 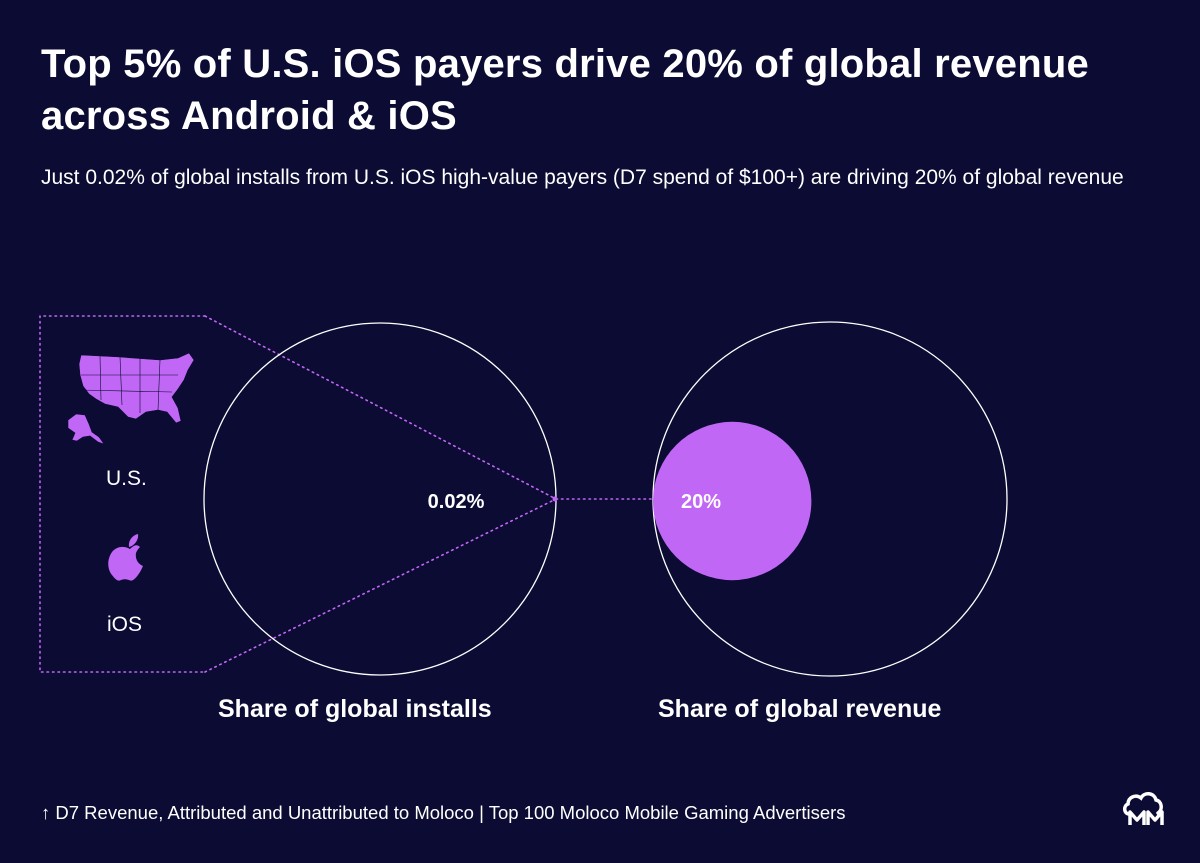 I want to click on apple-icon, so click(x=125, y=557).